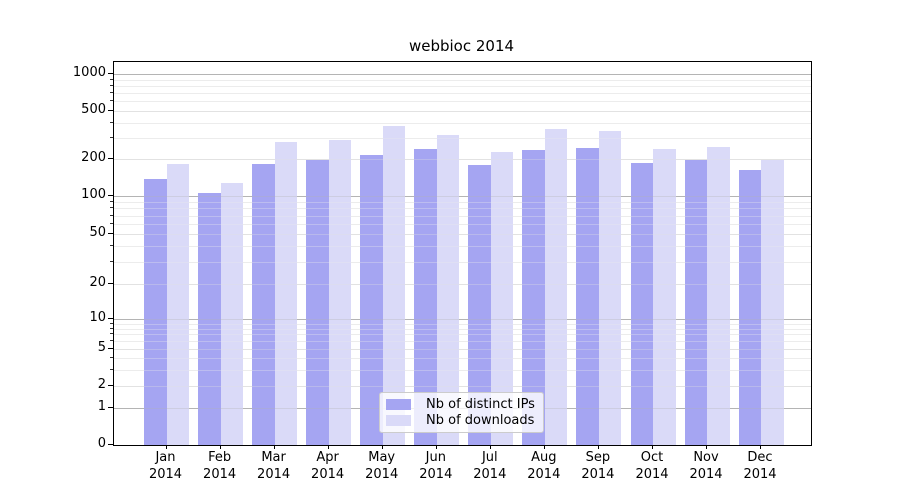  What do you see at coordinates (479, 304) in the screenshot?
I see `bar-distinct-ips-jul` at bounding box center [479, 304].